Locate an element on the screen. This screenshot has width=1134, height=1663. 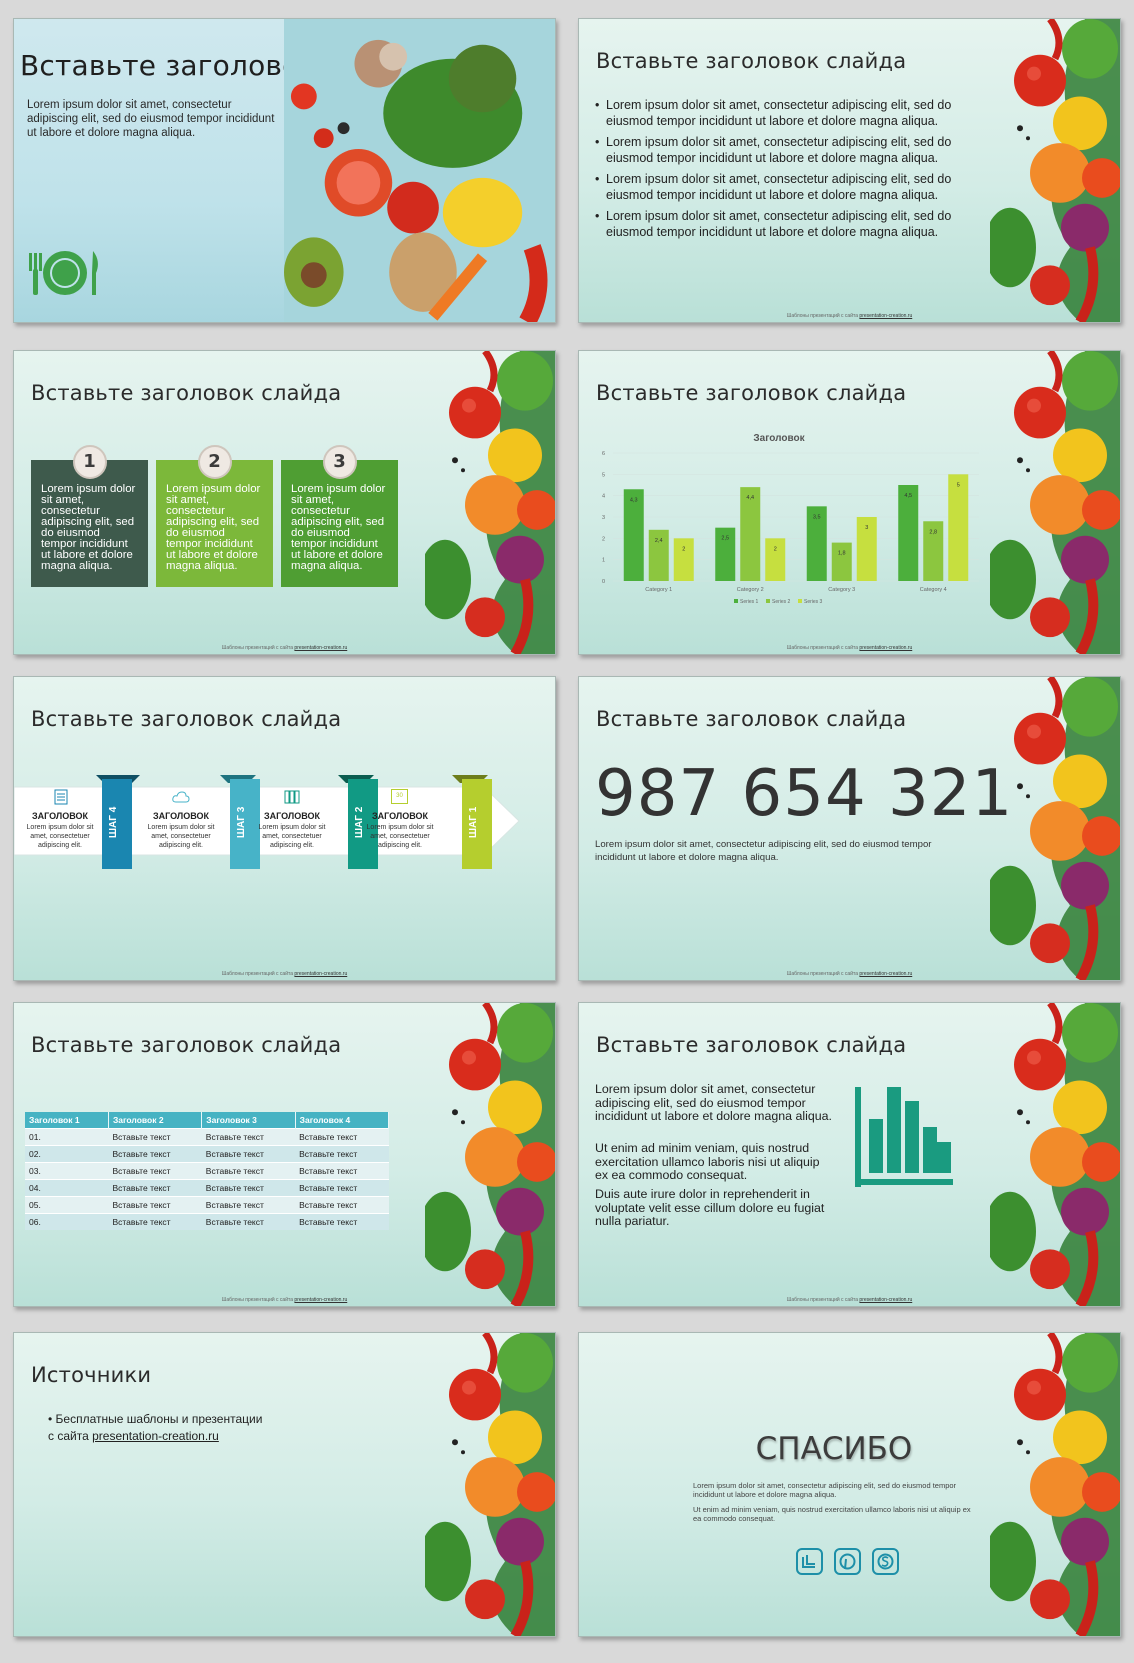
y-tick-label: 4 is located at coordinates (603, 497).